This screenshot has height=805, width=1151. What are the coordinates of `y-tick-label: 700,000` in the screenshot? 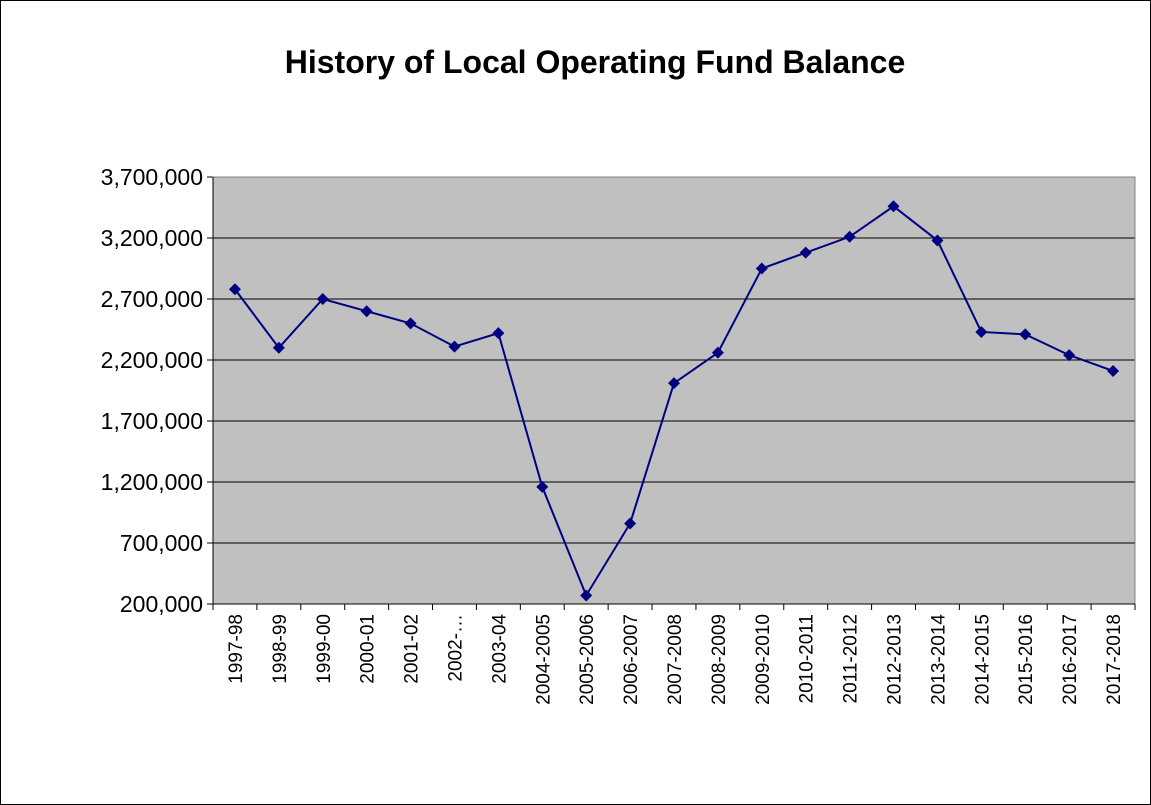 It's located at (161, 543).